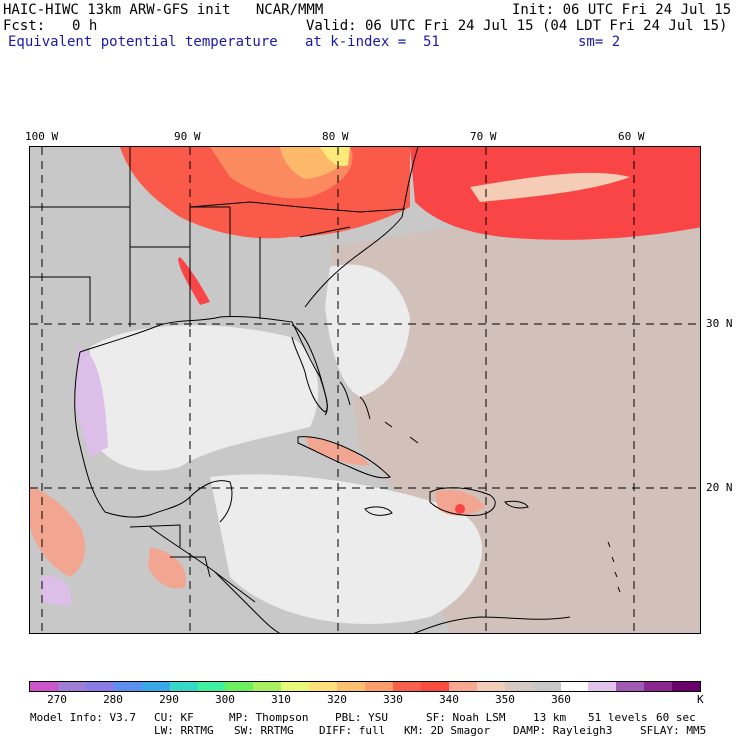 The height and width of the screenshot is (740, 740). Describe the element at coordinates (466, 717) in the screenshot. I see `footer-sf: SF: Noah LSM` at that location.